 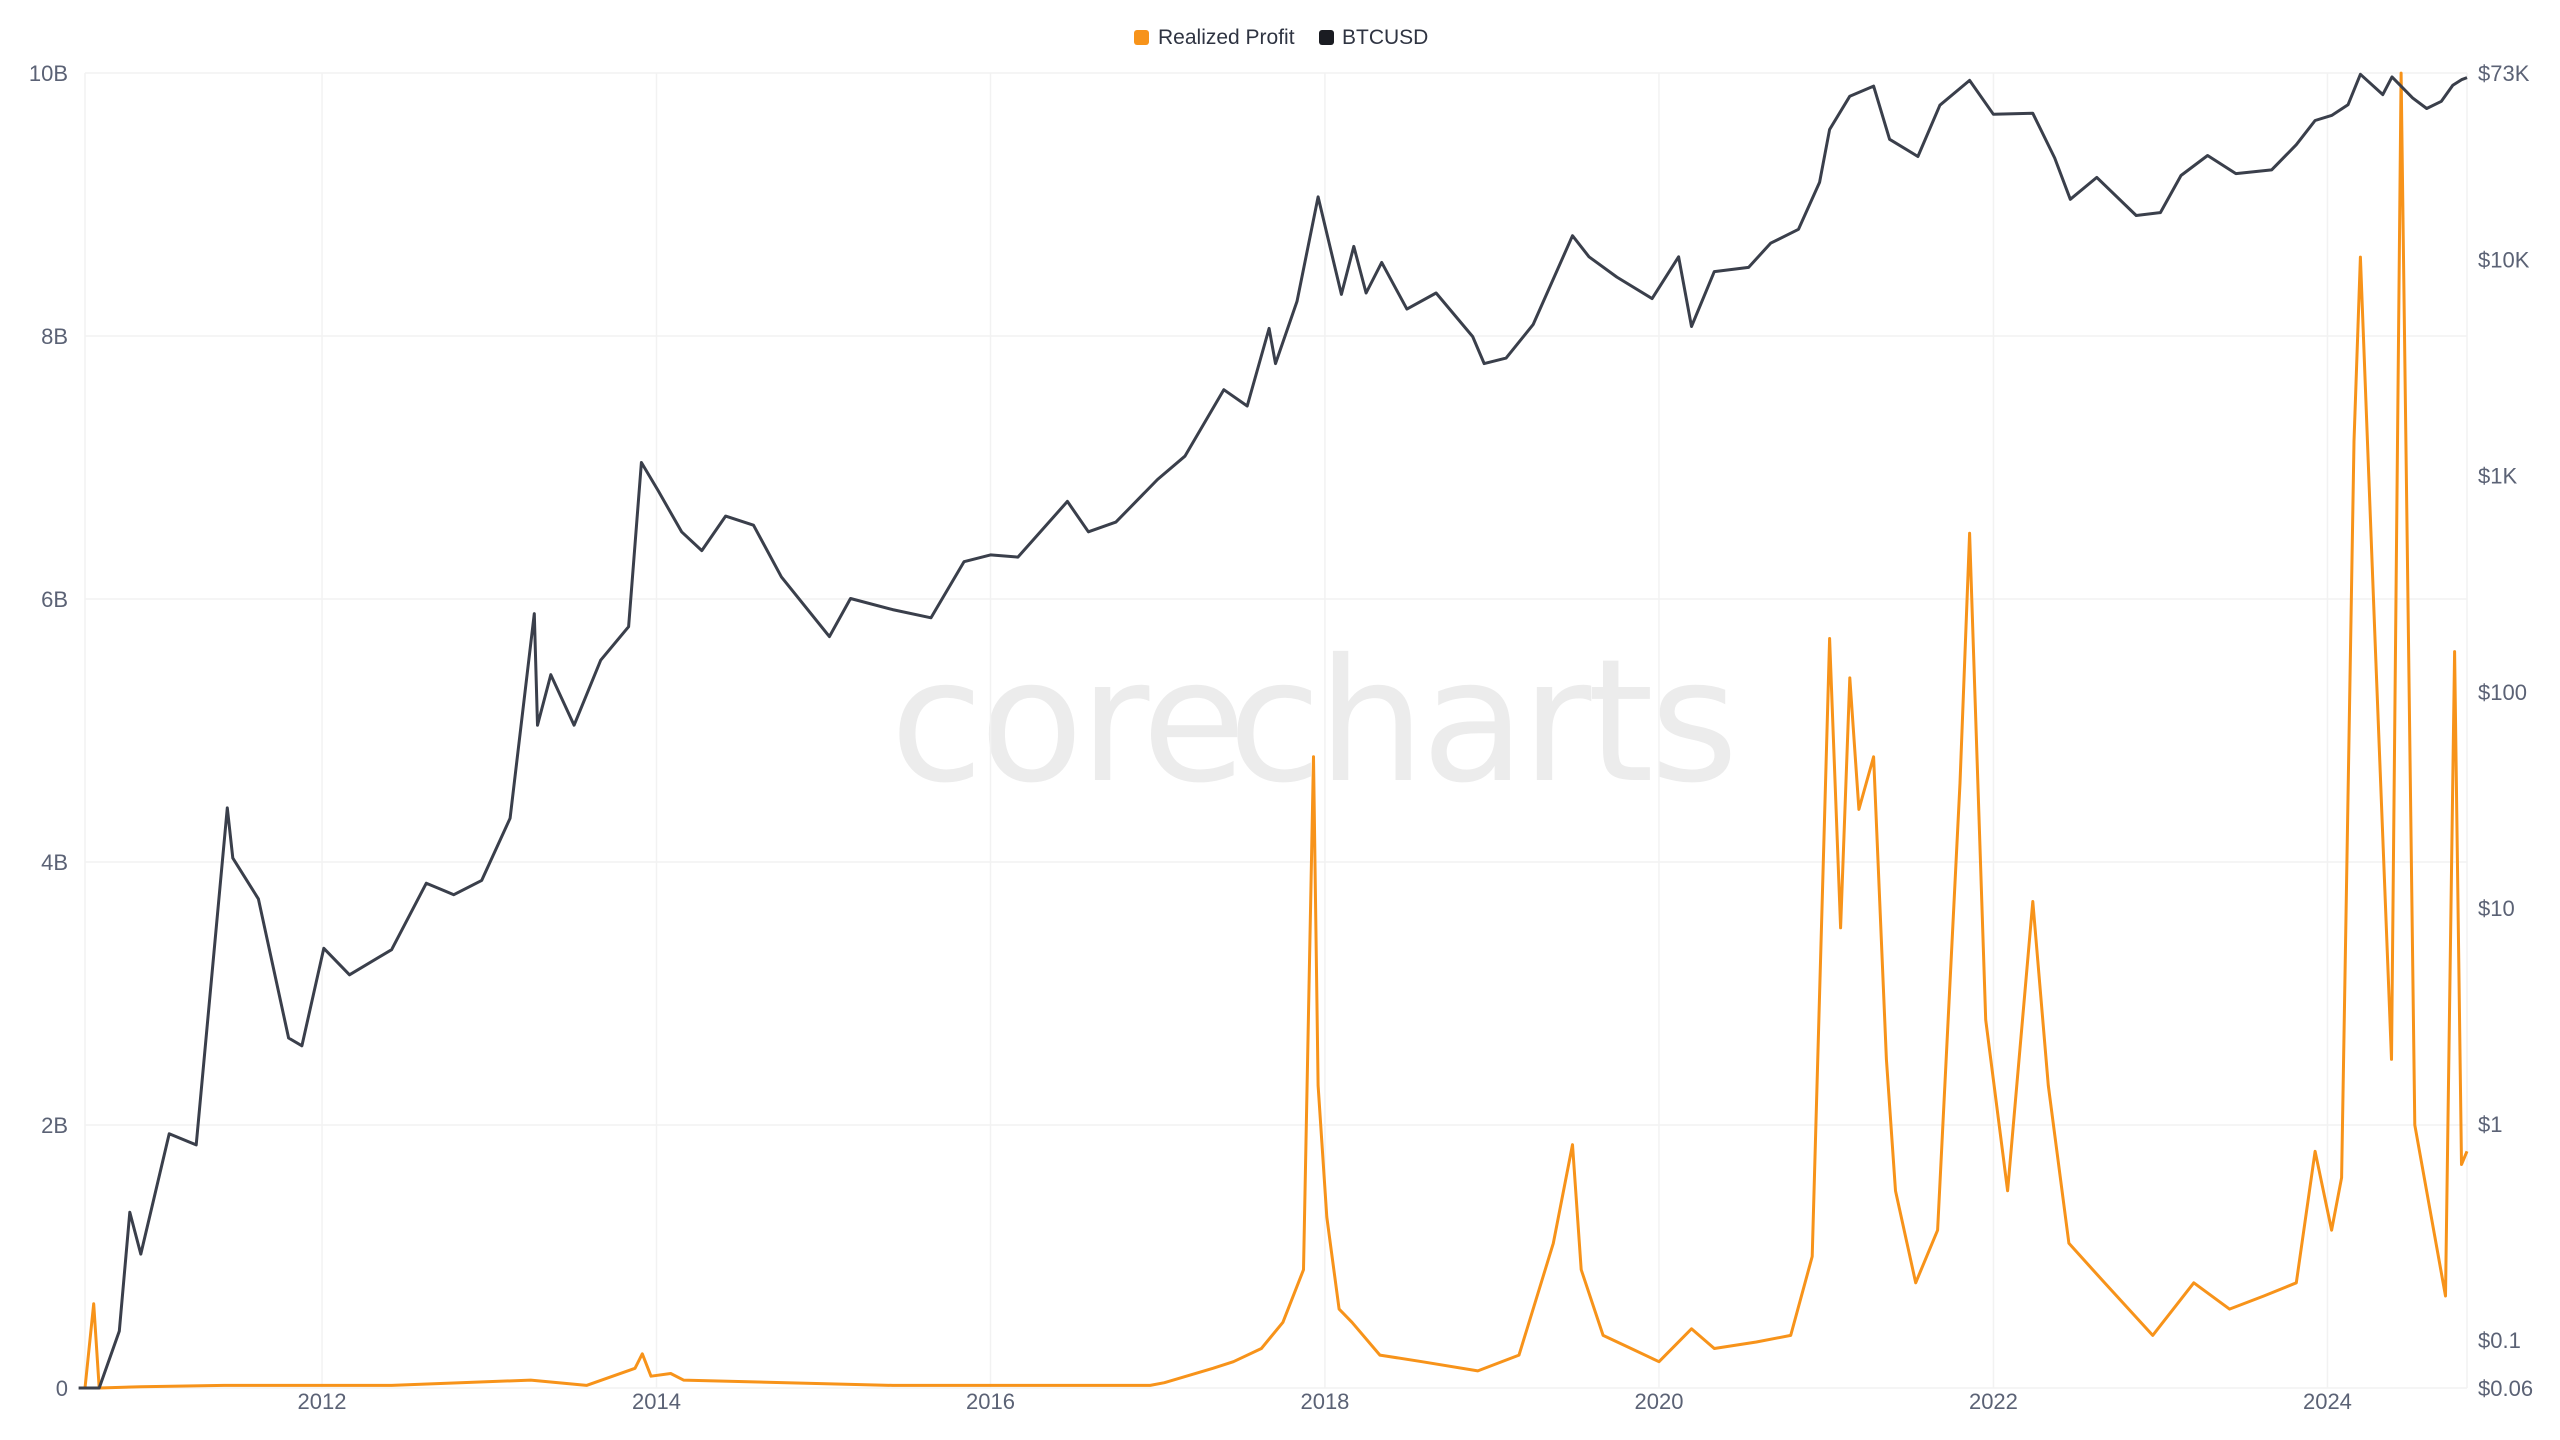 What do you see at coordinates (1658, 1401) in the screenshot?
I see `x-tick-label: 2020` at bounding box center [1658, 1401].